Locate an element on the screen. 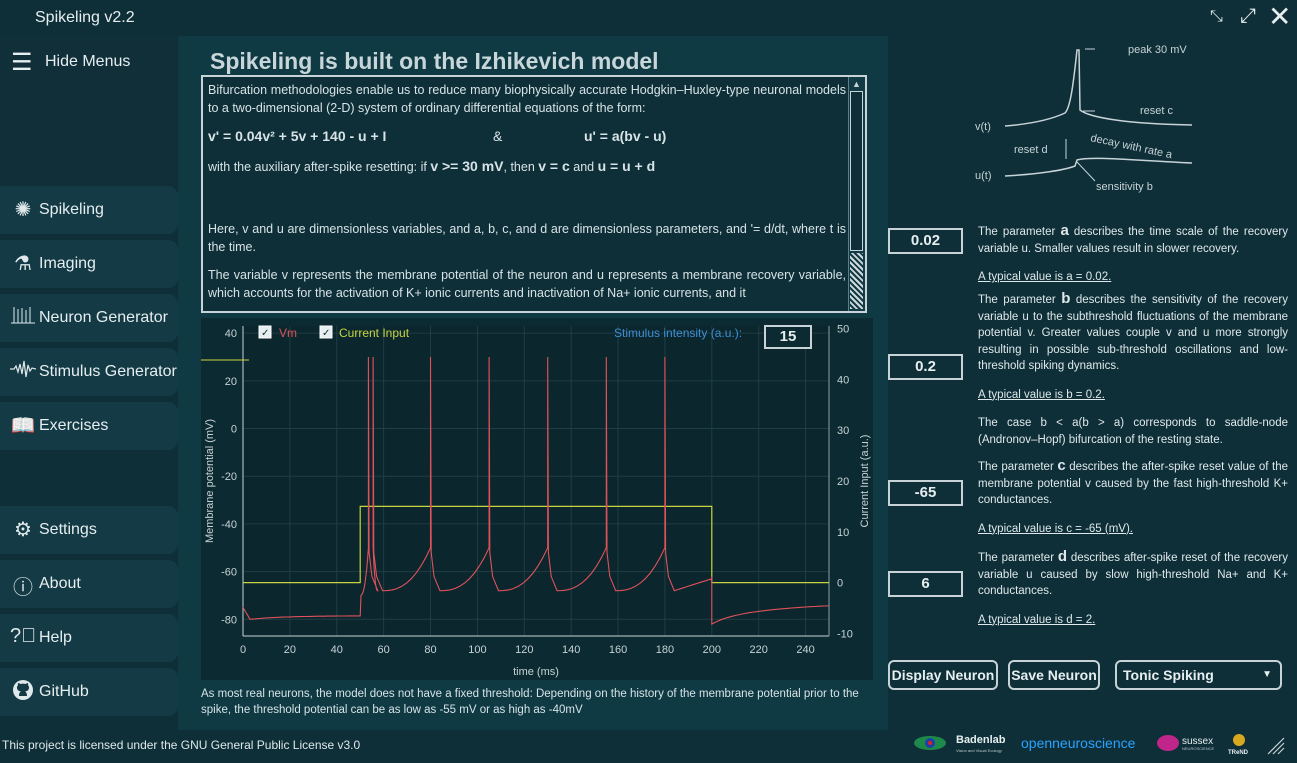  x-tick-label: 240 is located at coordinates (805, 650).